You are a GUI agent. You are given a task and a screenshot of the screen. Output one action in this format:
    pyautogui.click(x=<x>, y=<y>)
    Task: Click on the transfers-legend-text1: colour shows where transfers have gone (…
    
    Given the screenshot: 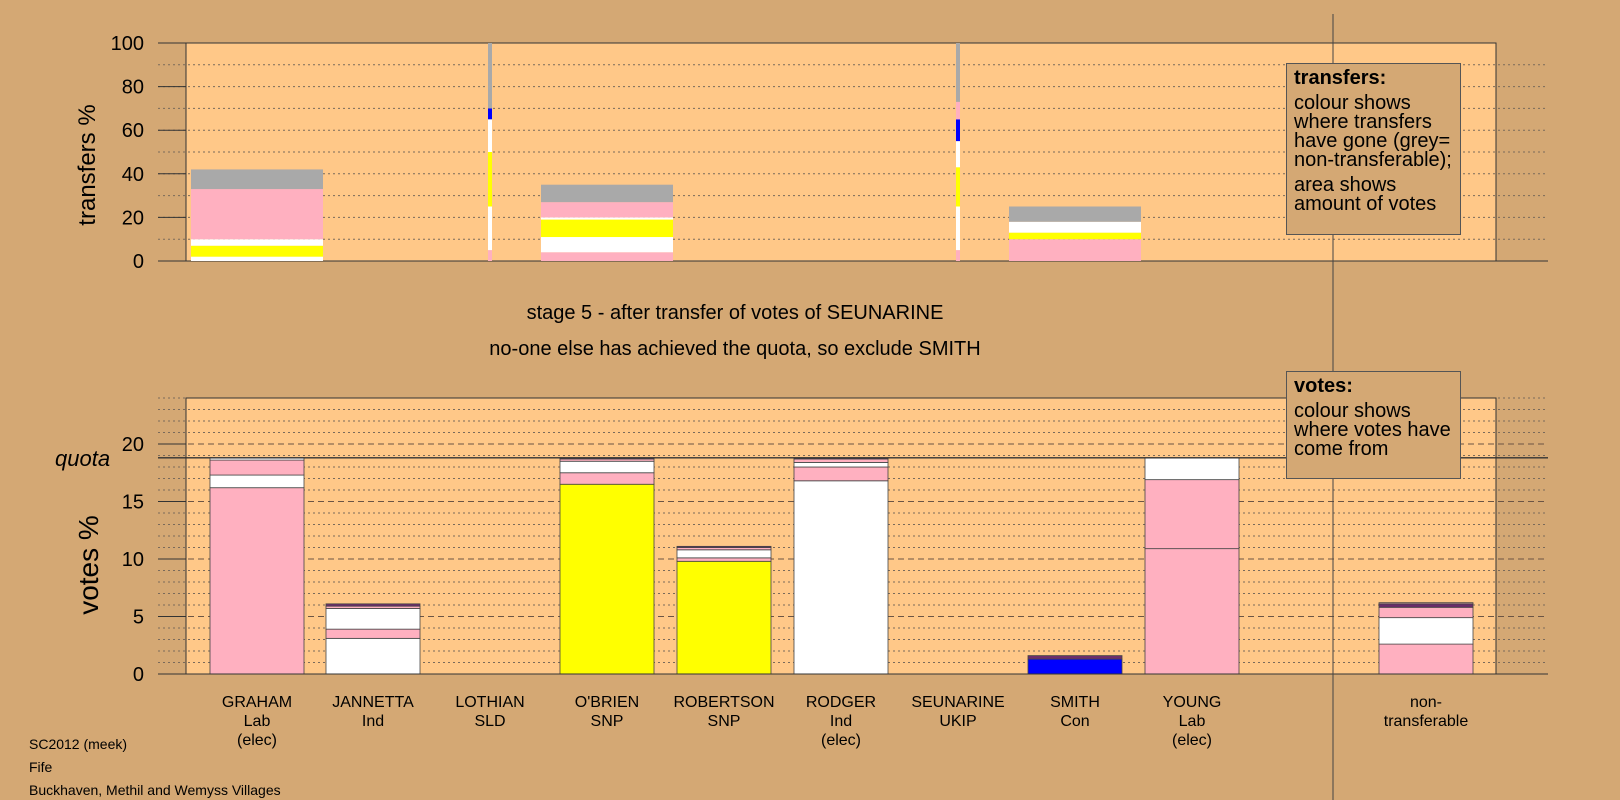 What is the action you would take?
    pyautogui.click(x=1373, y=131)
    